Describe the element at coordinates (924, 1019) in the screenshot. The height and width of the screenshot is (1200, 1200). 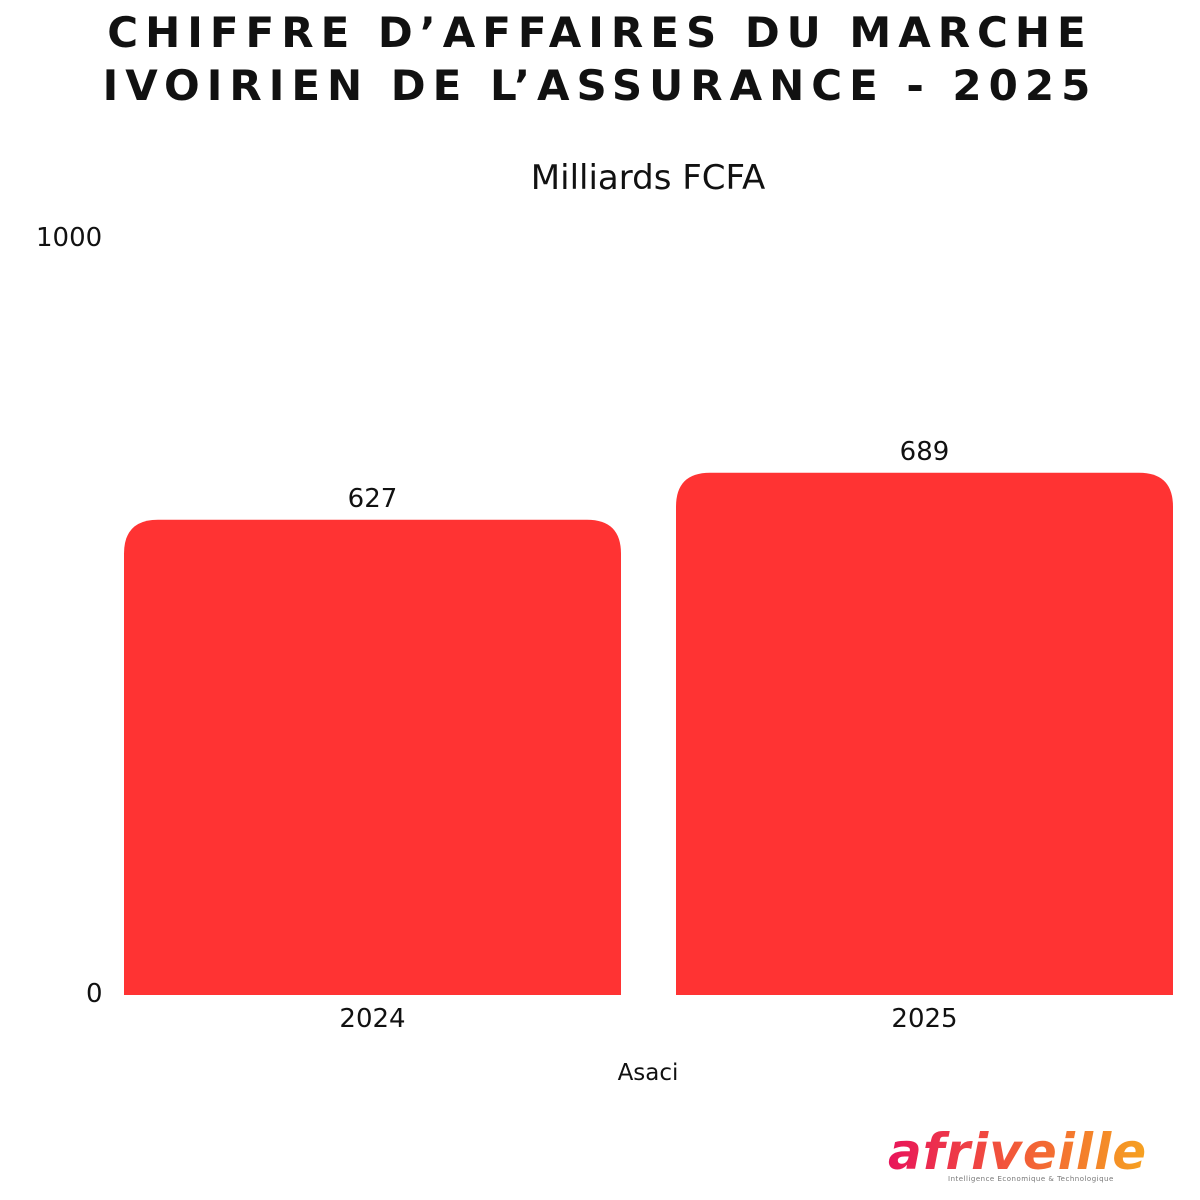
I see `x-tick-label-2025: 2025` at that location.